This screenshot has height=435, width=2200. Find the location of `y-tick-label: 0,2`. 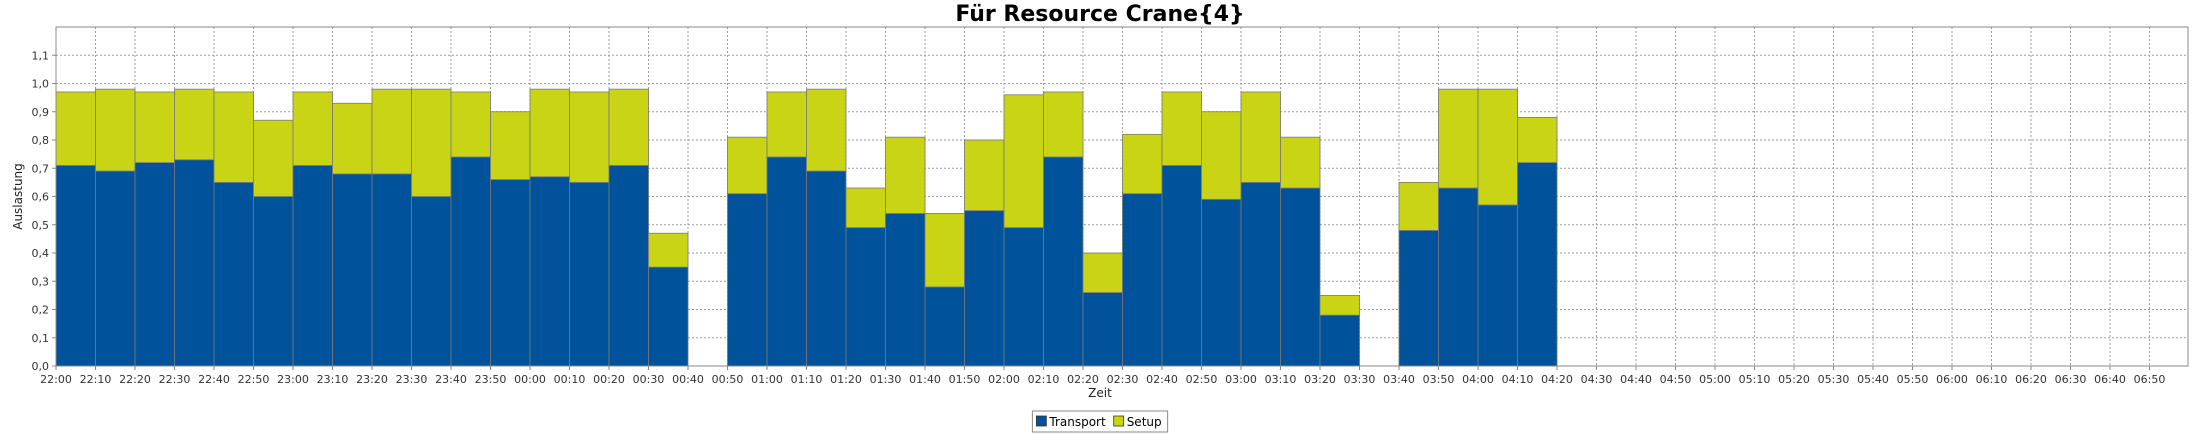

y-tick-label: 0,2 is located at coordinates (41, 310).